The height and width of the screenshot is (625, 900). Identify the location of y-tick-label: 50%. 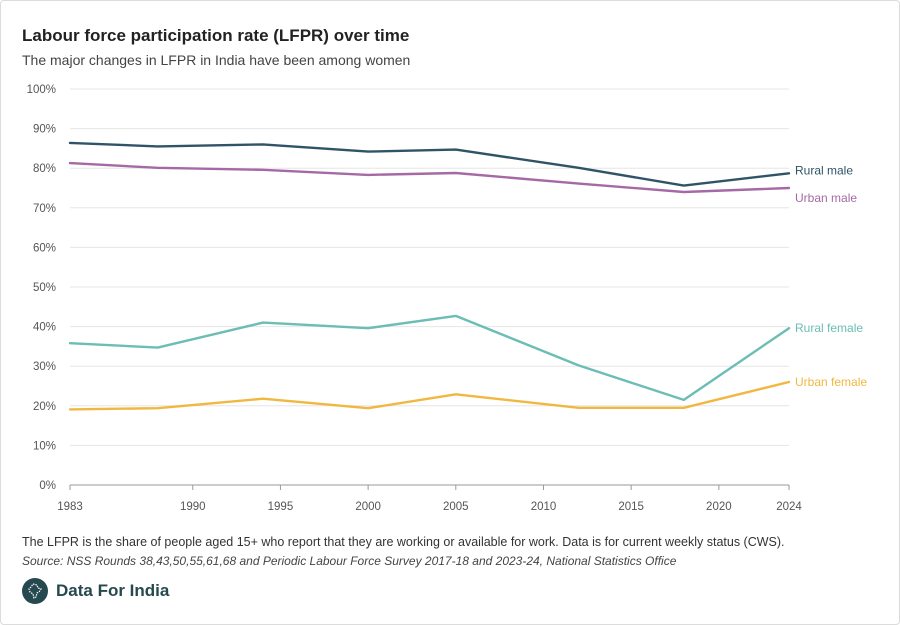
(44, 288).